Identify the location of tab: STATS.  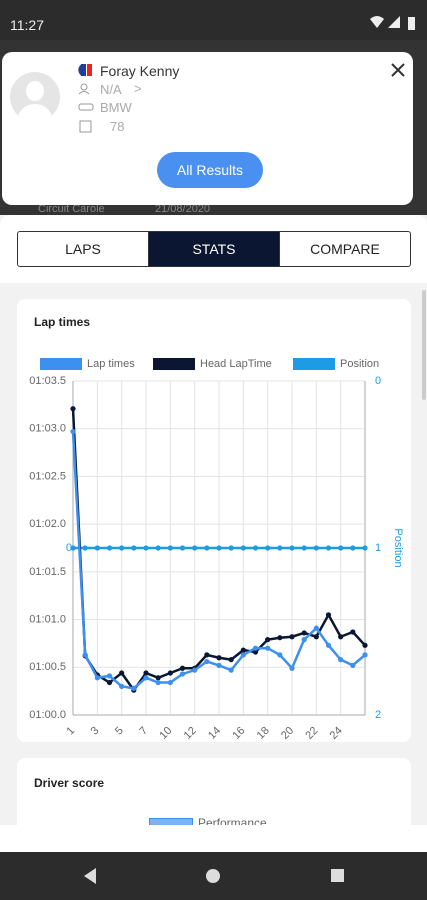
(213, 249).